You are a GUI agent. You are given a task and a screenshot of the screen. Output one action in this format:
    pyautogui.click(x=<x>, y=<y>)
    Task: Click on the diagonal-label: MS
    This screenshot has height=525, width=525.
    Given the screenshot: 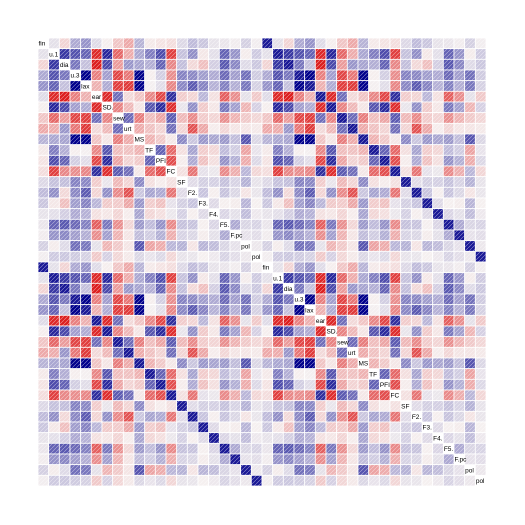 What is the action you would take?
    pyautogui.click(x=364, y=364)
    